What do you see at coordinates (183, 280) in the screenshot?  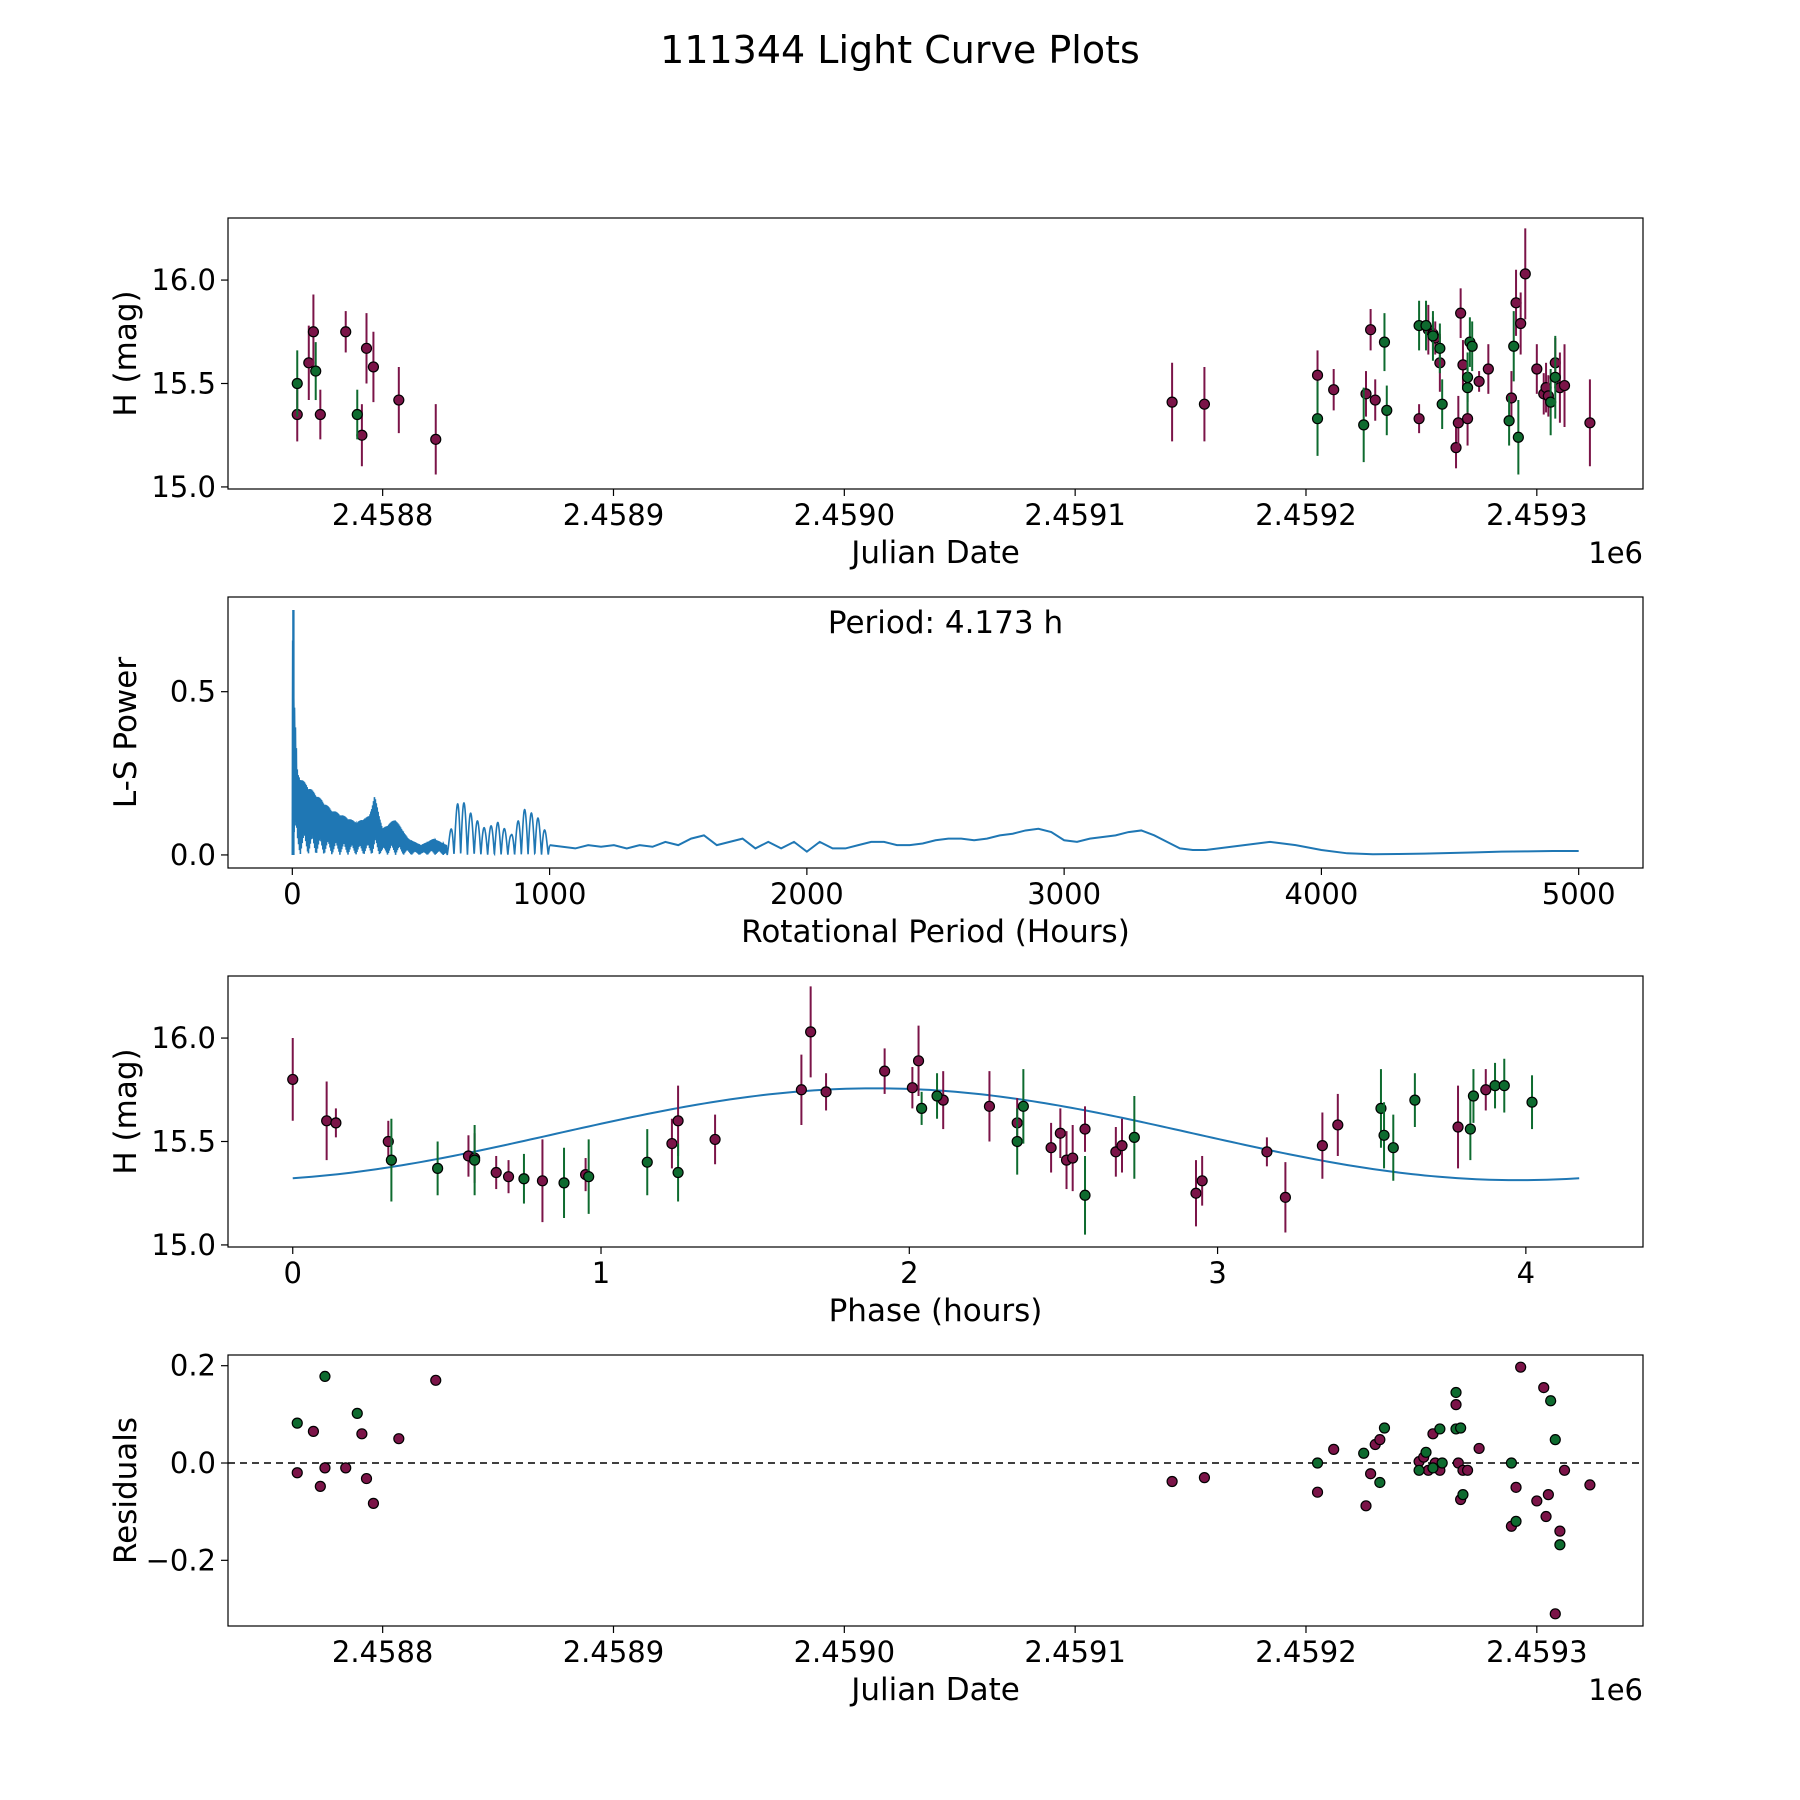 I see `lightcurve-ytick-label: 16.0` at bounding box center [183, 280].